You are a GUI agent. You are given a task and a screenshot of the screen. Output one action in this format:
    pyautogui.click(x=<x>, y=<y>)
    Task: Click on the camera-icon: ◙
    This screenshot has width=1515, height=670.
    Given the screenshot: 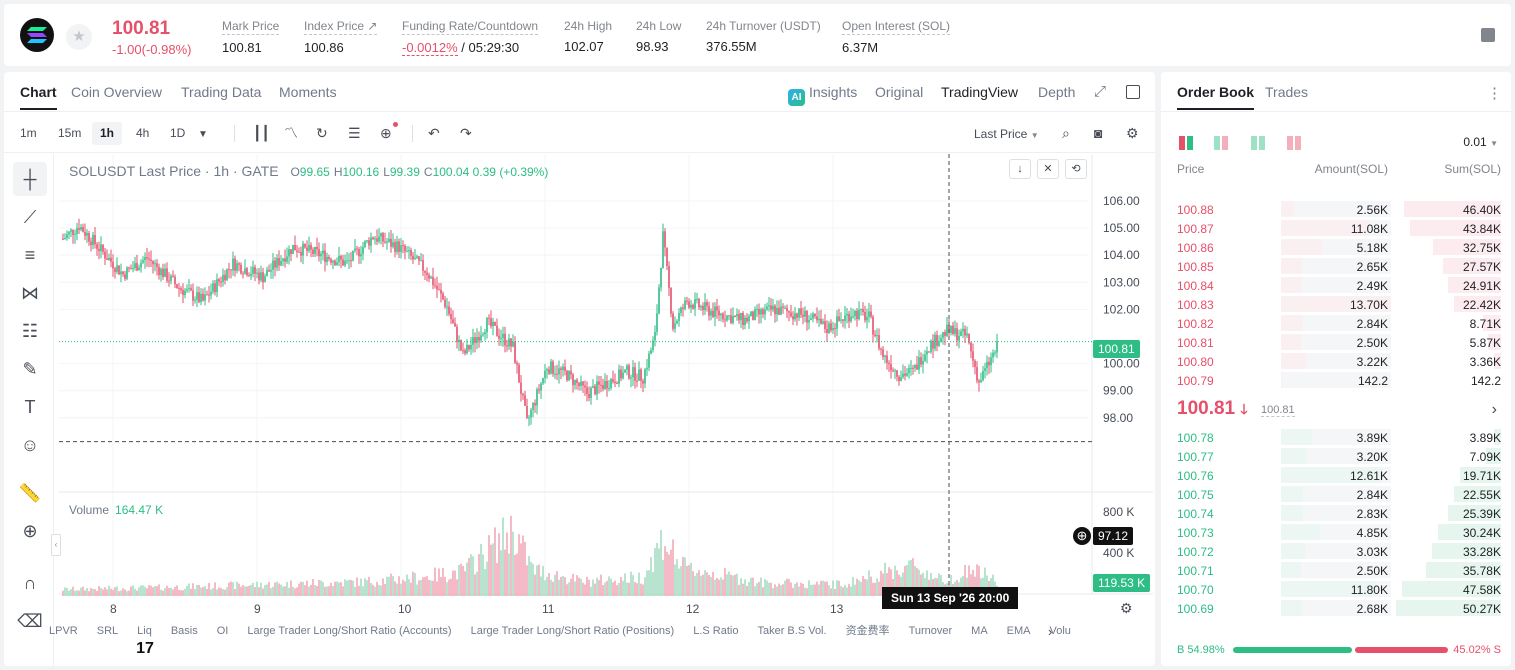 What is the action you would take?
    pyautogui.click(x=1098, y=133)
    